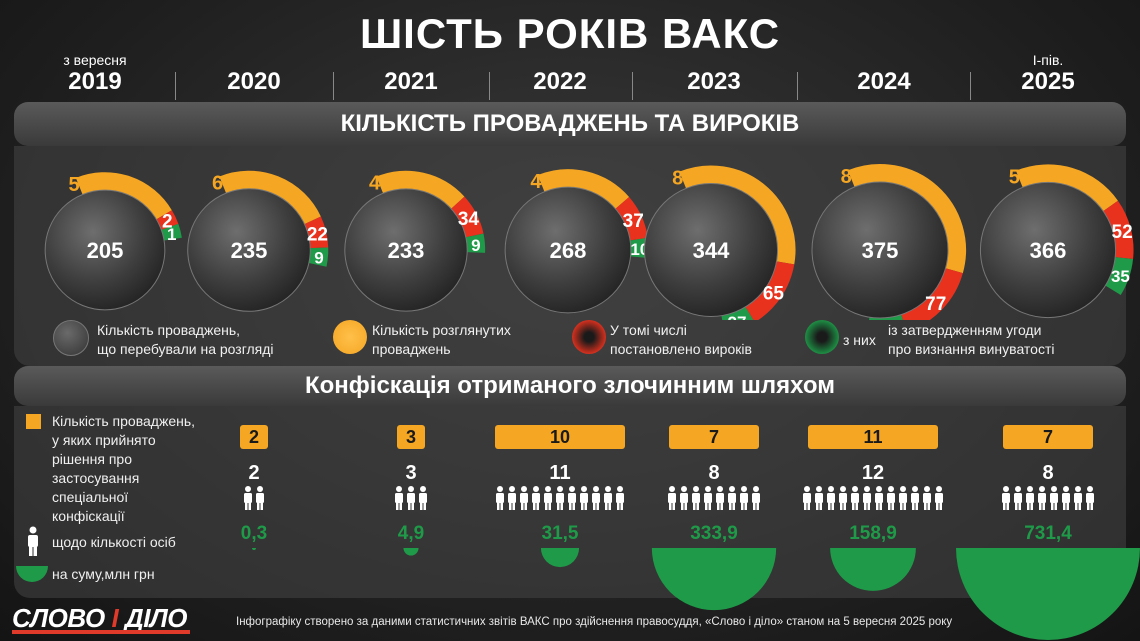  What do you see at coordinates (411, 552) in the screenshot?
I see `sum-semicircle-2021` at bounding box center [411, 552].